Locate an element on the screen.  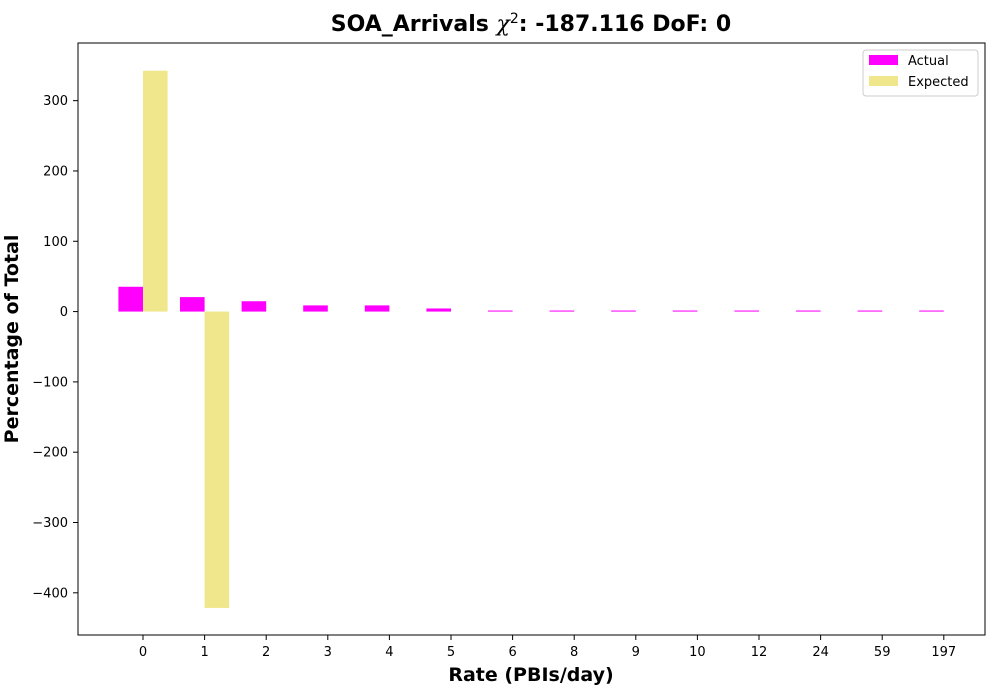
x-tick-label: 24 is located at coordinates (820, 652).